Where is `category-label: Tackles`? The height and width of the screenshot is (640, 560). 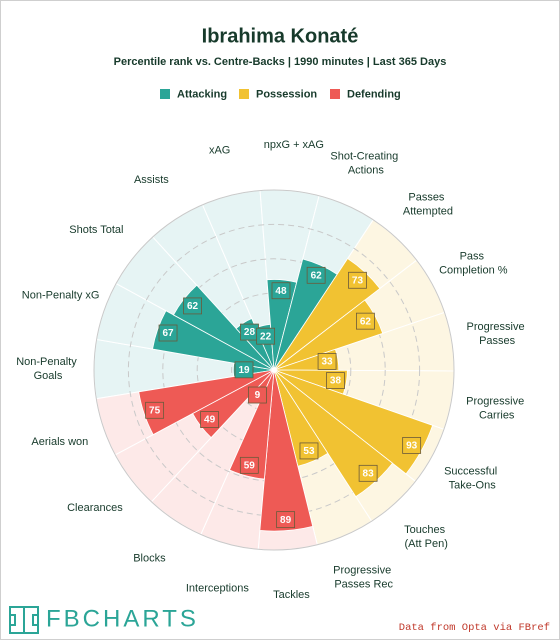 category-label: Tackles is located at coordinates (291, 595).